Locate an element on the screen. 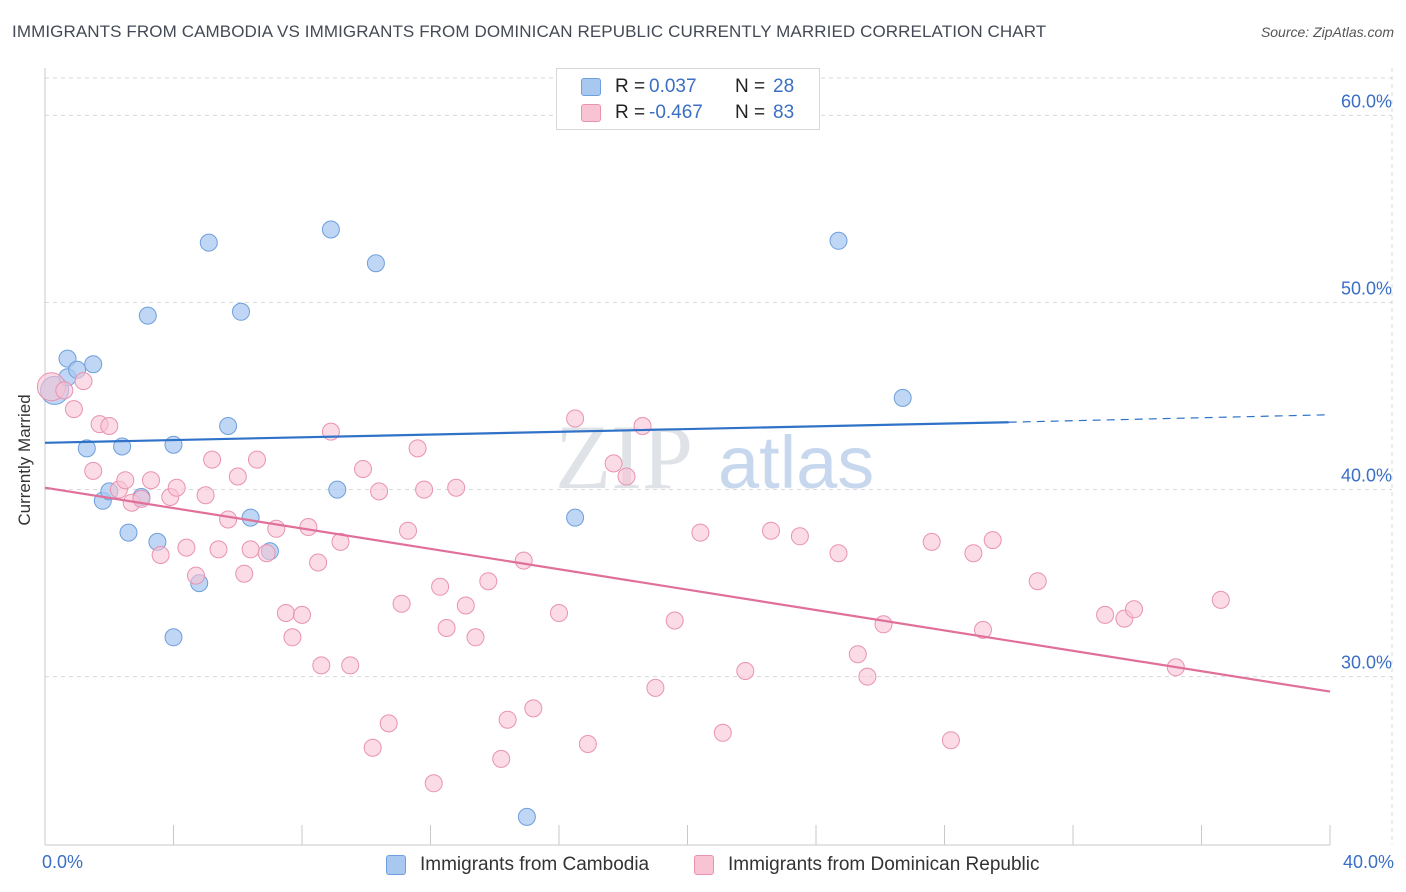 The image size is (1406, 892). source-credit: Source: ZipAtlas.com is located at coordinates (1327, 32).